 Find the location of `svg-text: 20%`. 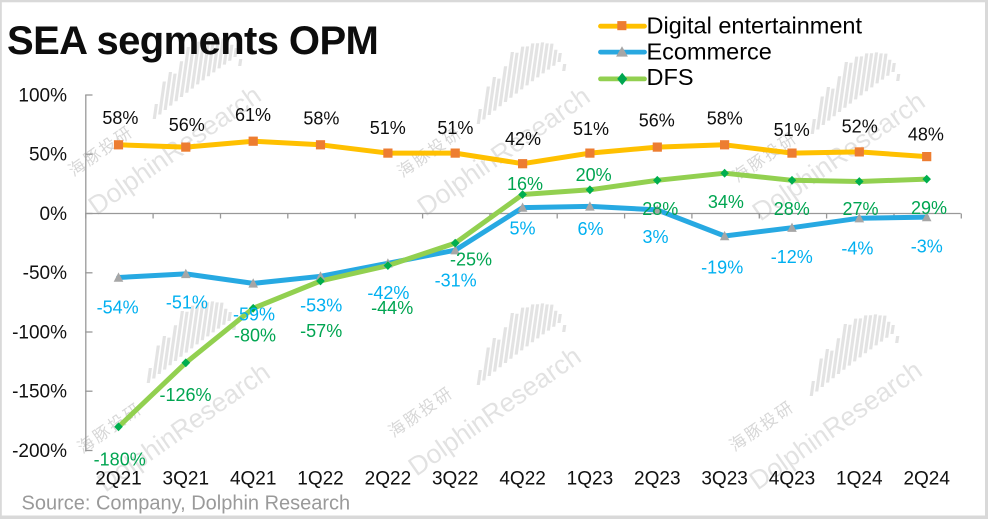

svg-text: 20% is located at coordinates (594, 175).